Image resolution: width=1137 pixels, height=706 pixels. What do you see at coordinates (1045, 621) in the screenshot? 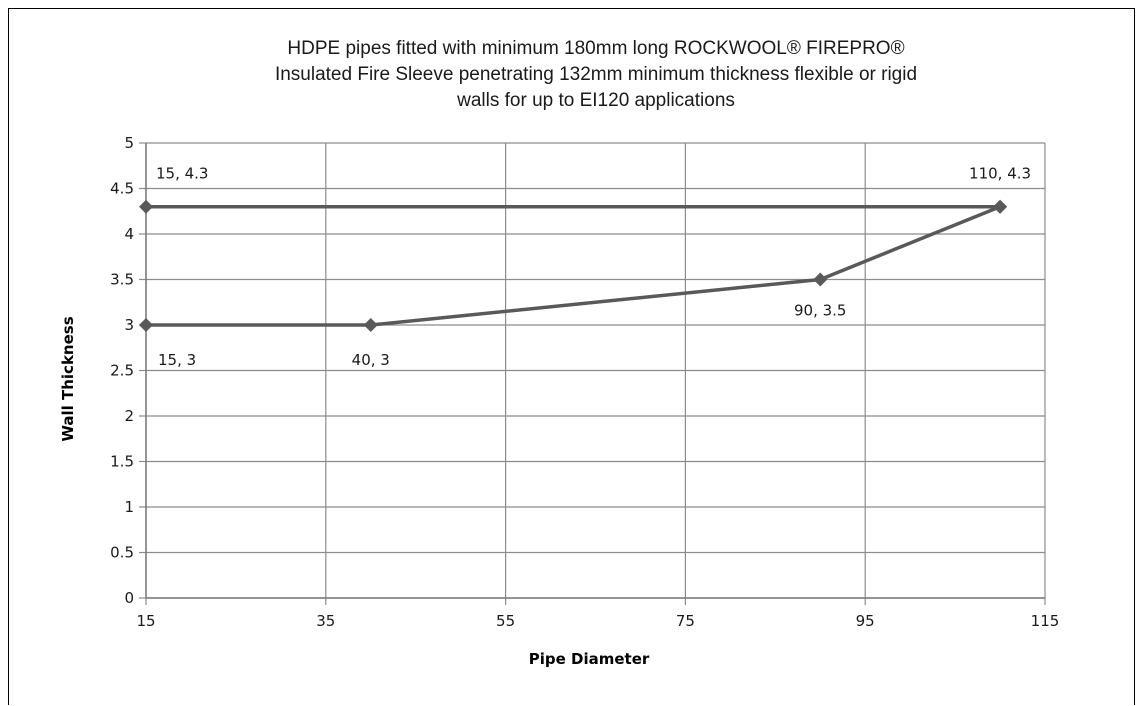
I see `x-tick-label: 115` at bounding box center [1045, 621].